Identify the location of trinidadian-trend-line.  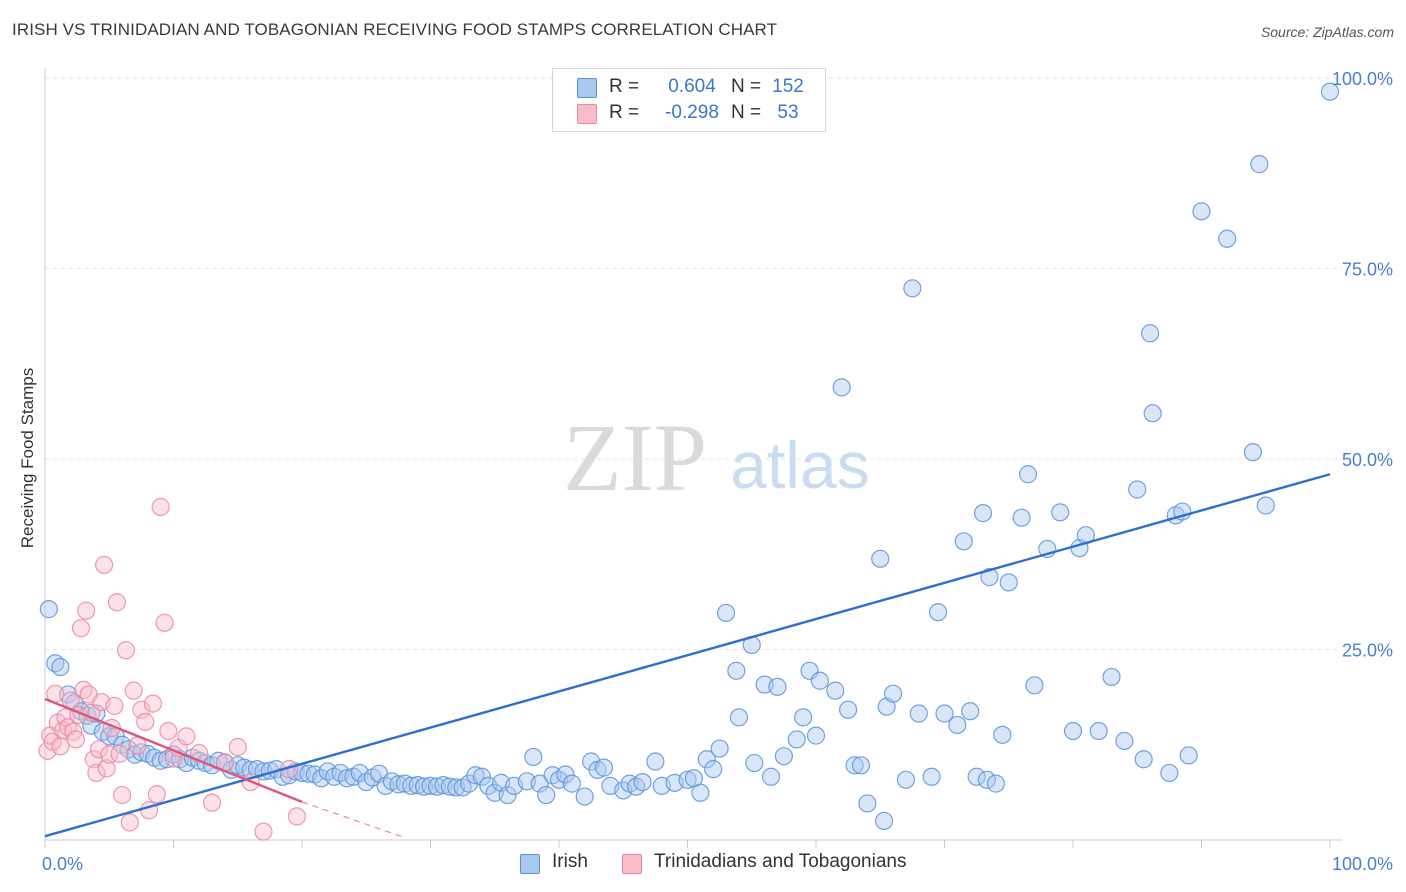
(173, 750).